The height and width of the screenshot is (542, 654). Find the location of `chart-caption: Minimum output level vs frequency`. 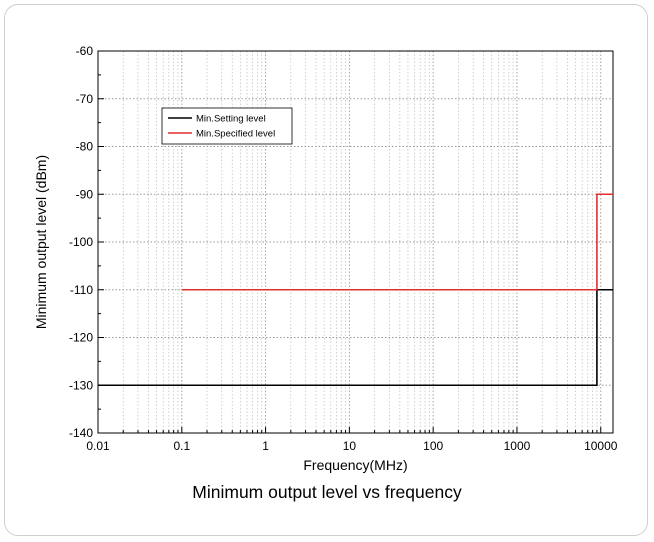

chart-caption: Minimum output level vs frequency is located at coordinates (327, 492).